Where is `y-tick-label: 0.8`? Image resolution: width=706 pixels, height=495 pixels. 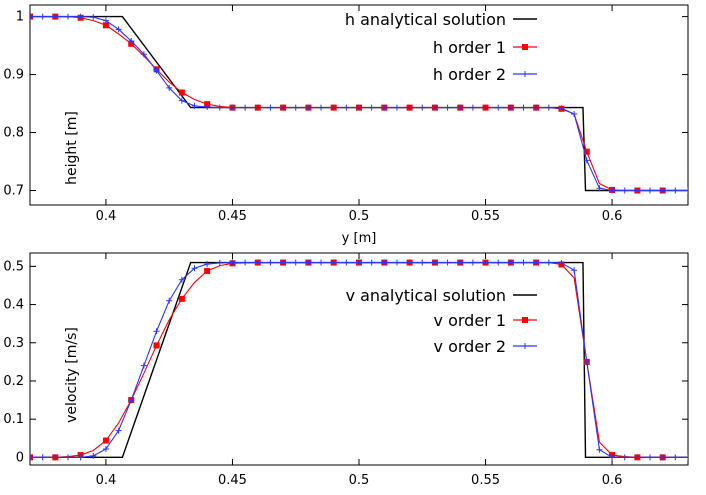 y-tick-label: 0.8 is located at coordinates (13, 133).